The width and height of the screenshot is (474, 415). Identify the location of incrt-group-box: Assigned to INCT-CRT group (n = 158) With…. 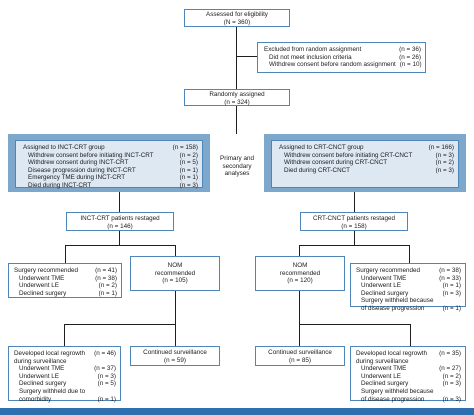
(109, 164).